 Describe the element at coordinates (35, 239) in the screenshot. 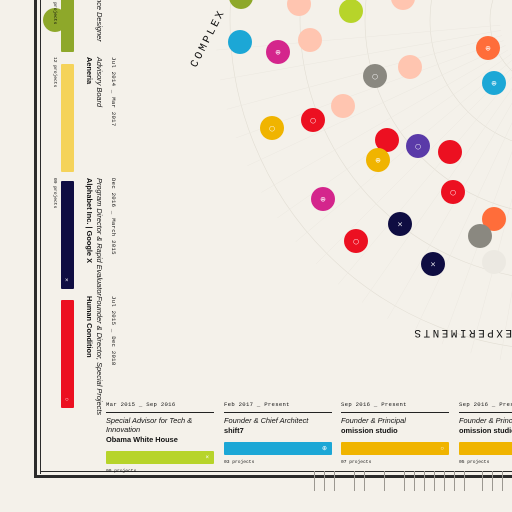

I see `frame-line-left` at that location.